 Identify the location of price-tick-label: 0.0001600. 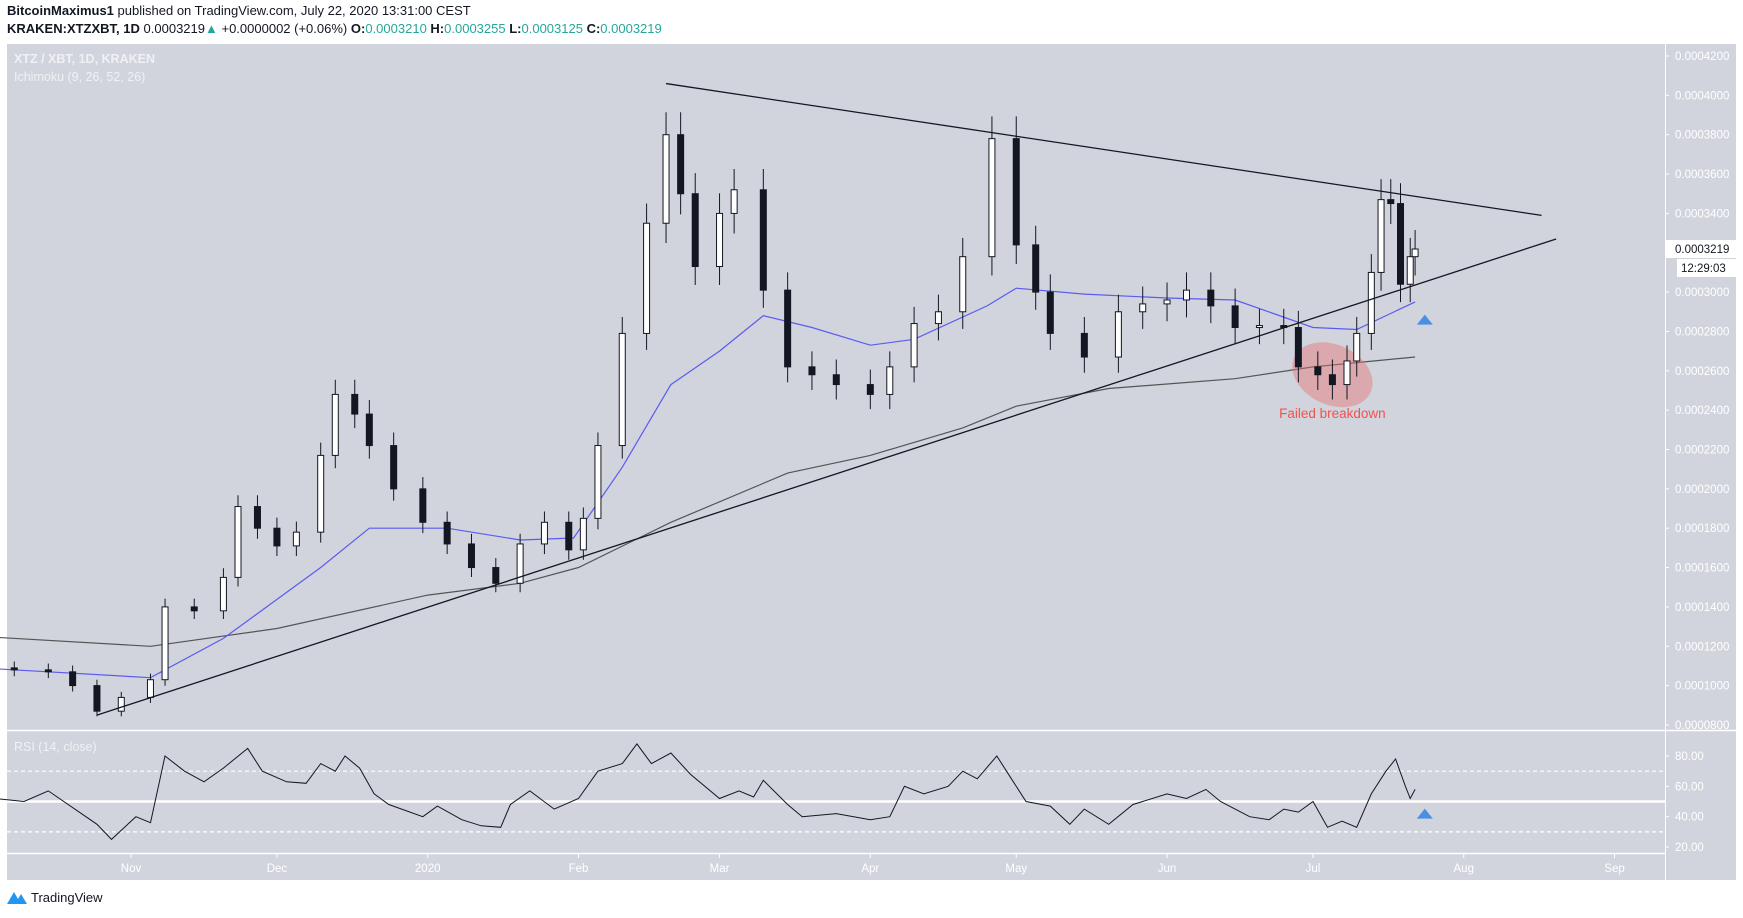
(1702, 569).